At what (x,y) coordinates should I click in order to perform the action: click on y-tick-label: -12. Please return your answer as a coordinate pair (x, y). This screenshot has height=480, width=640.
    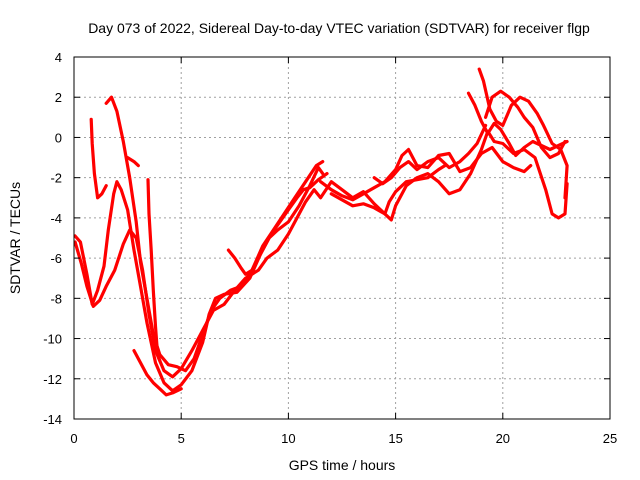
    Looking at the image, I should click on (52, 379).